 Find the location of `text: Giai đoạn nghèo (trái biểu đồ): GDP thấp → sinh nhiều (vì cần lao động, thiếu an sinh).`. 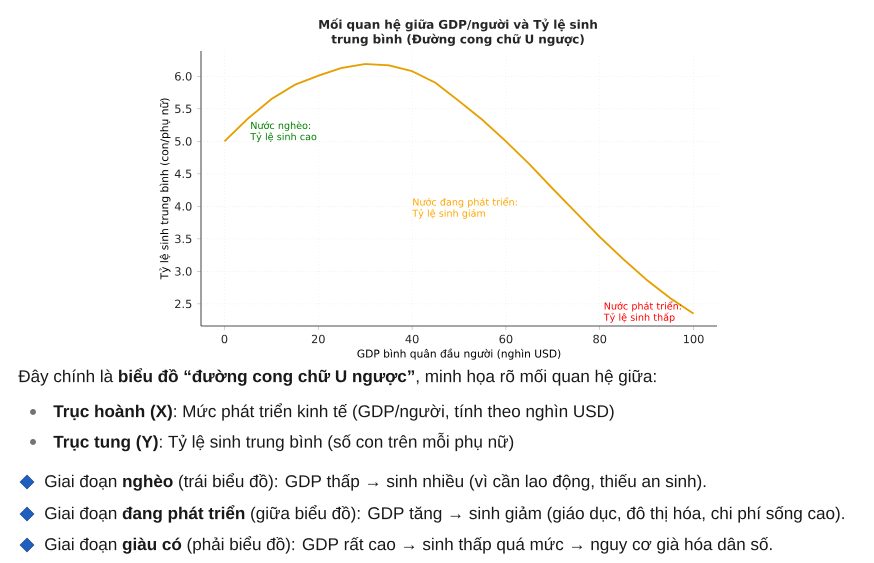

text: Giai đoạn nghèo (trái biểu đồ): GDP thấp → sinh nhiều (vì cần lao động, thiếu an sinh). is located at coordinates (375, 482).